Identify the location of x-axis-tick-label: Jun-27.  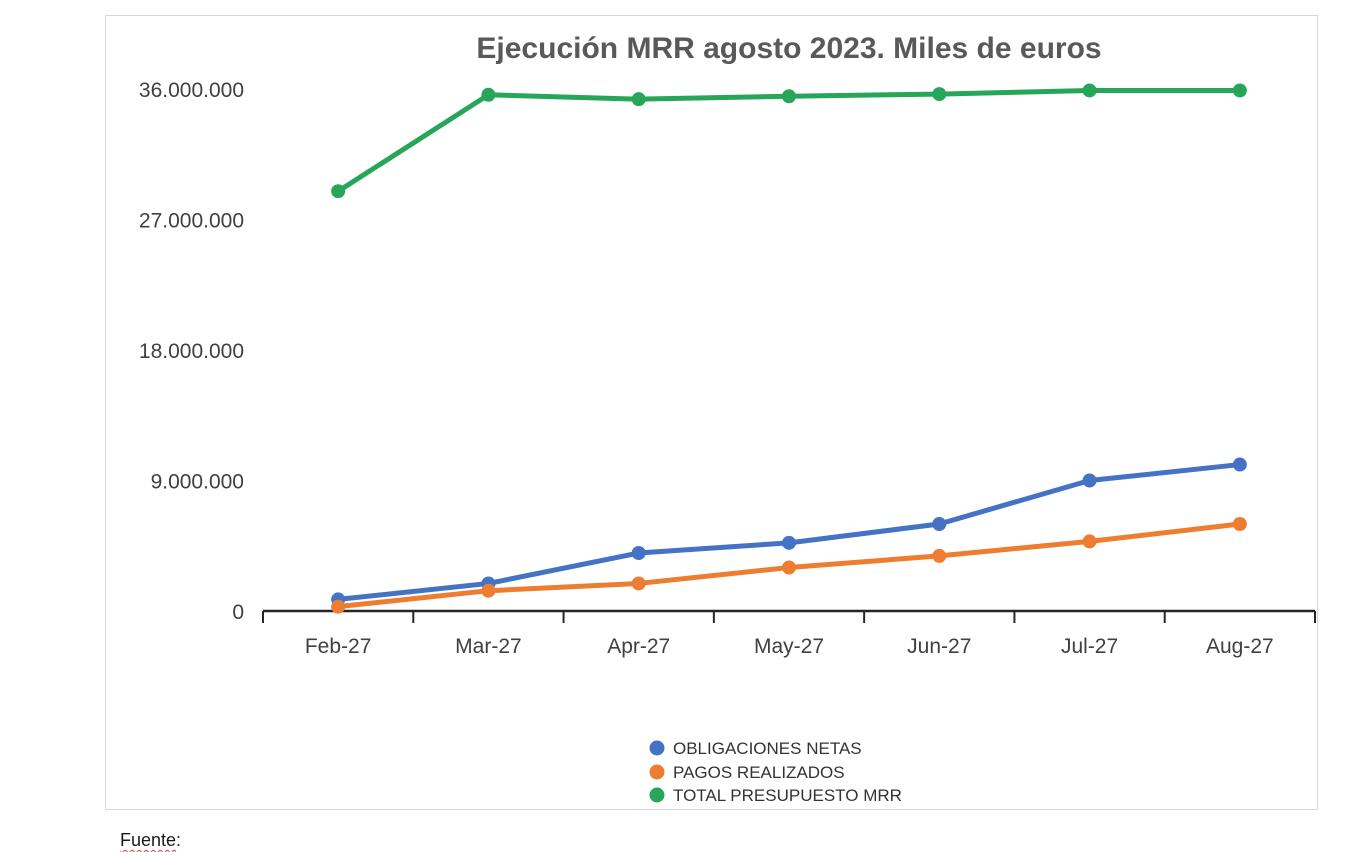
(939, 646).